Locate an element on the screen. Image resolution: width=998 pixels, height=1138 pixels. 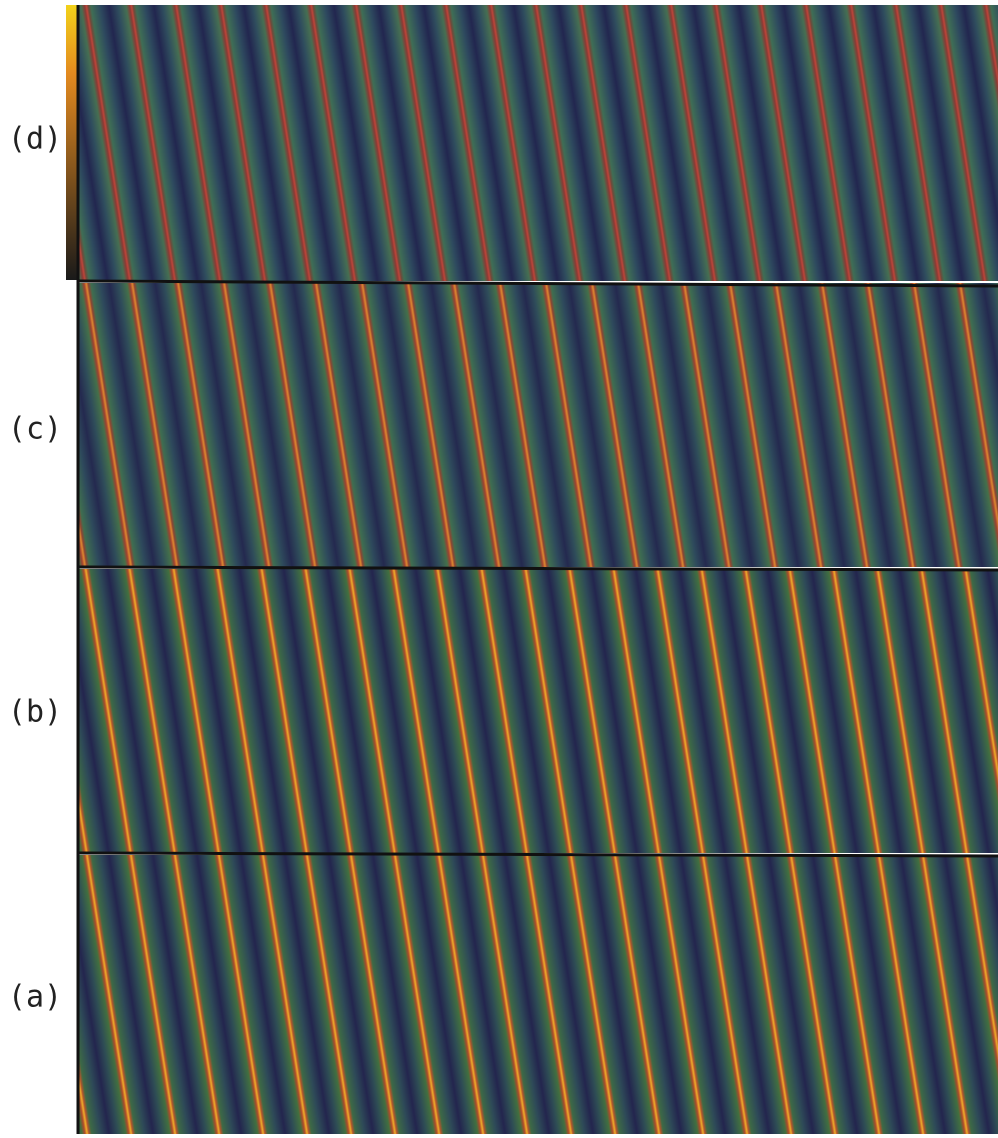
panel-label: (a) is located at coordinates (35, 997).